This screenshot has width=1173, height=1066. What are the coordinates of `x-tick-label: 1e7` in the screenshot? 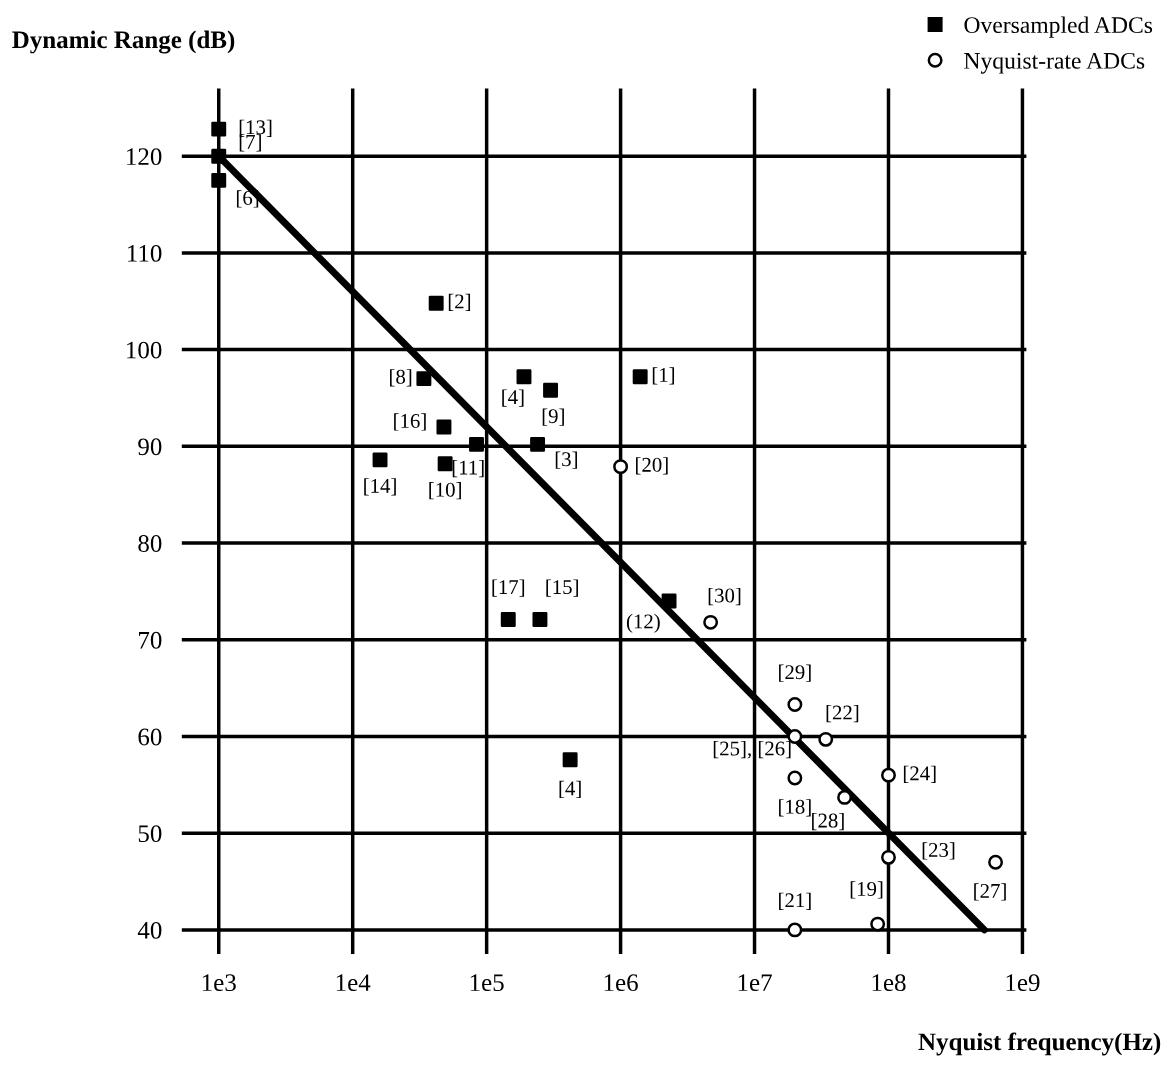 It's located at (755, 983).